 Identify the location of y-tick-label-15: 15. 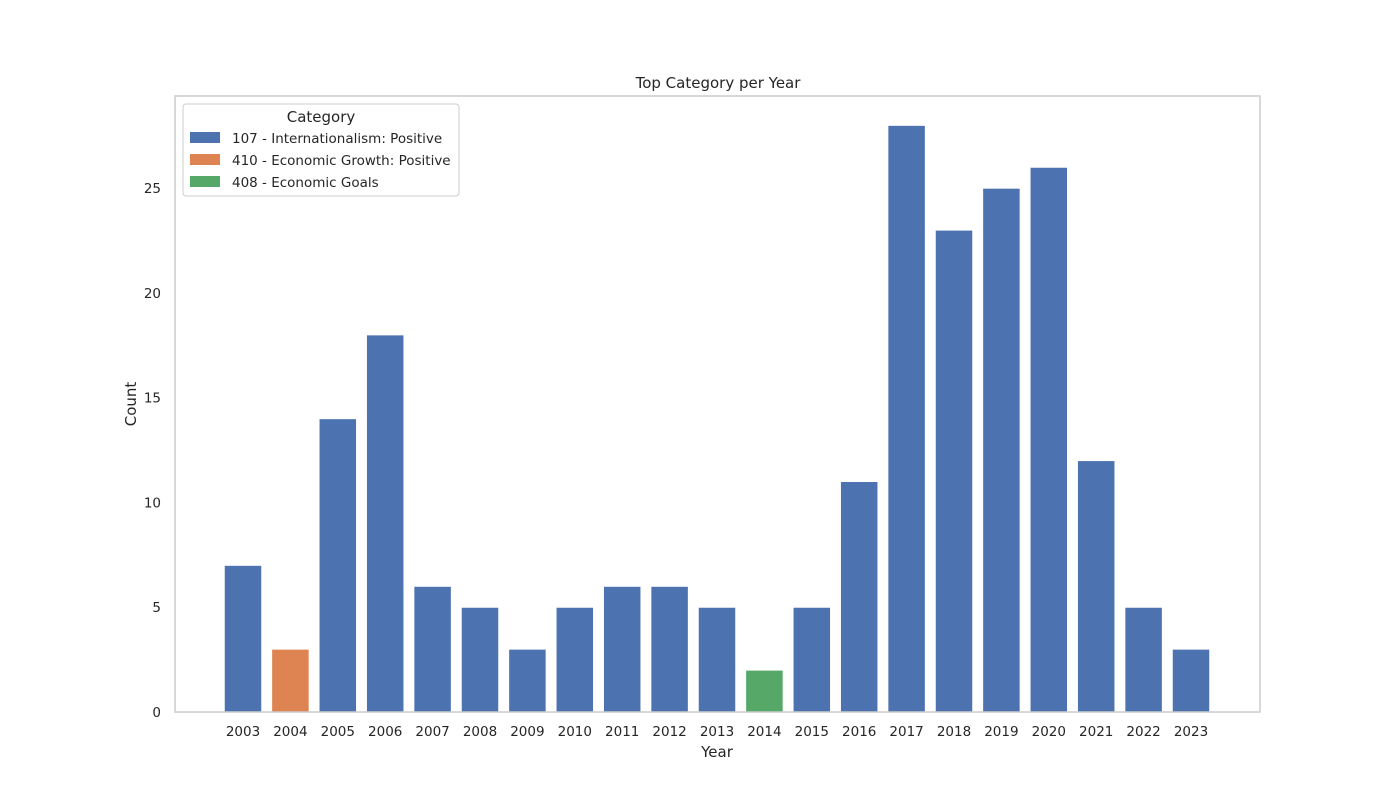
(152, 399).